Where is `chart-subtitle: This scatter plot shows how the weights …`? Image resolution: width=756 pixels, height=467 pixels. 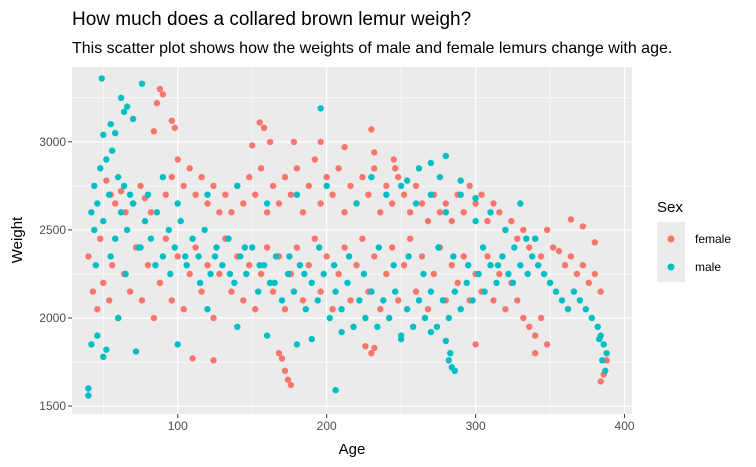
chart-subtitle: This scatter plot shows how the weights … is located at coordinates (372, 48).